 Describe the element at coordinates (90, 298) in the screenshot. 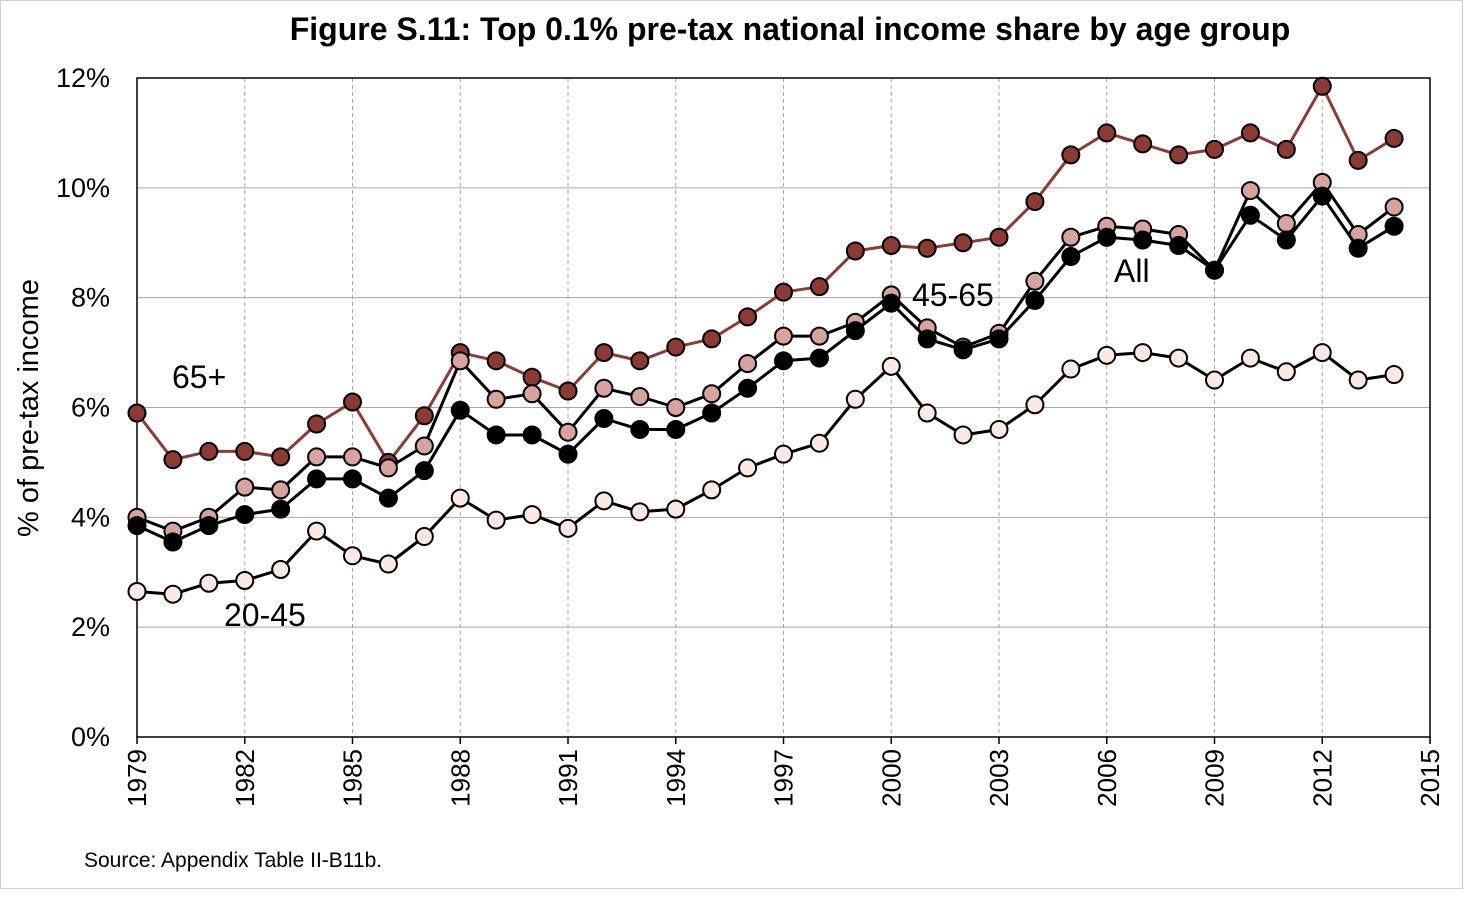

I see `y-tick-label: 8%` at that location.